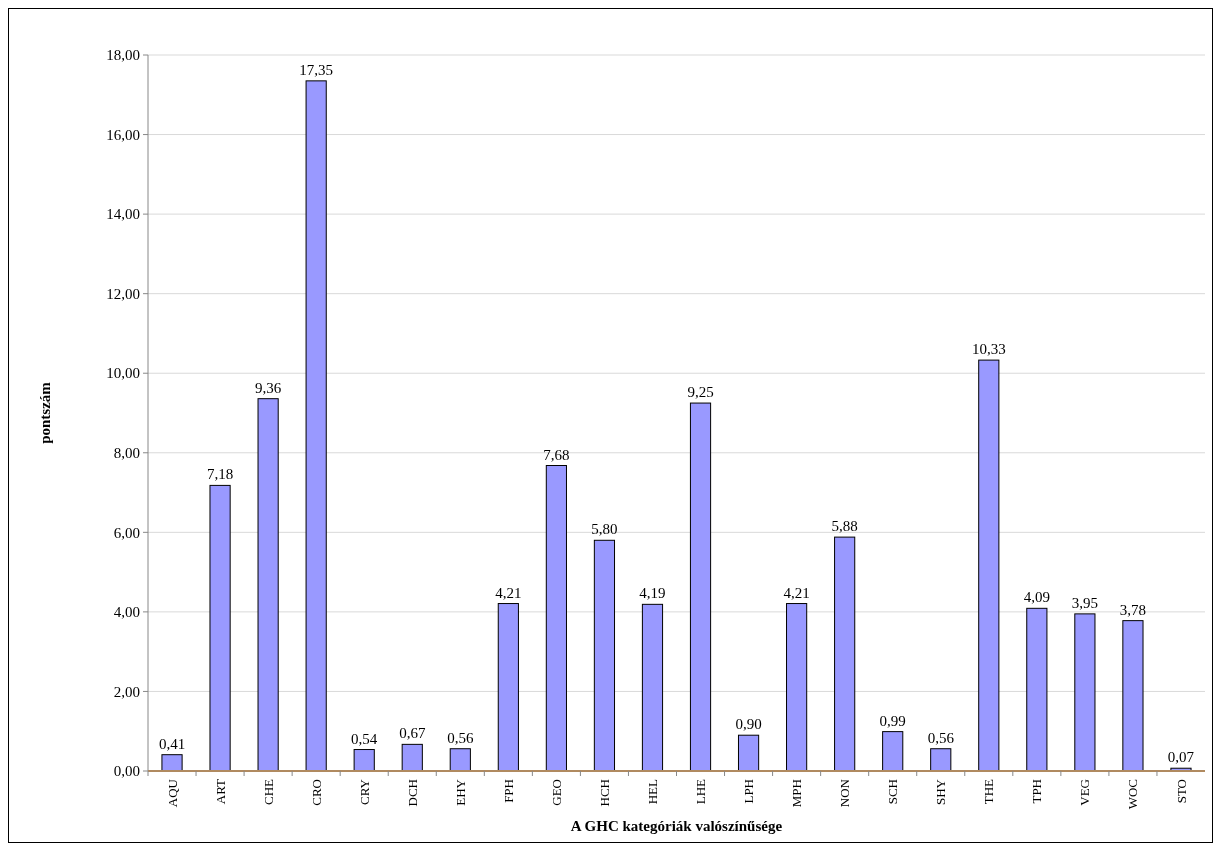  I want to click on data-label: 3,95, so click(1085, 602).